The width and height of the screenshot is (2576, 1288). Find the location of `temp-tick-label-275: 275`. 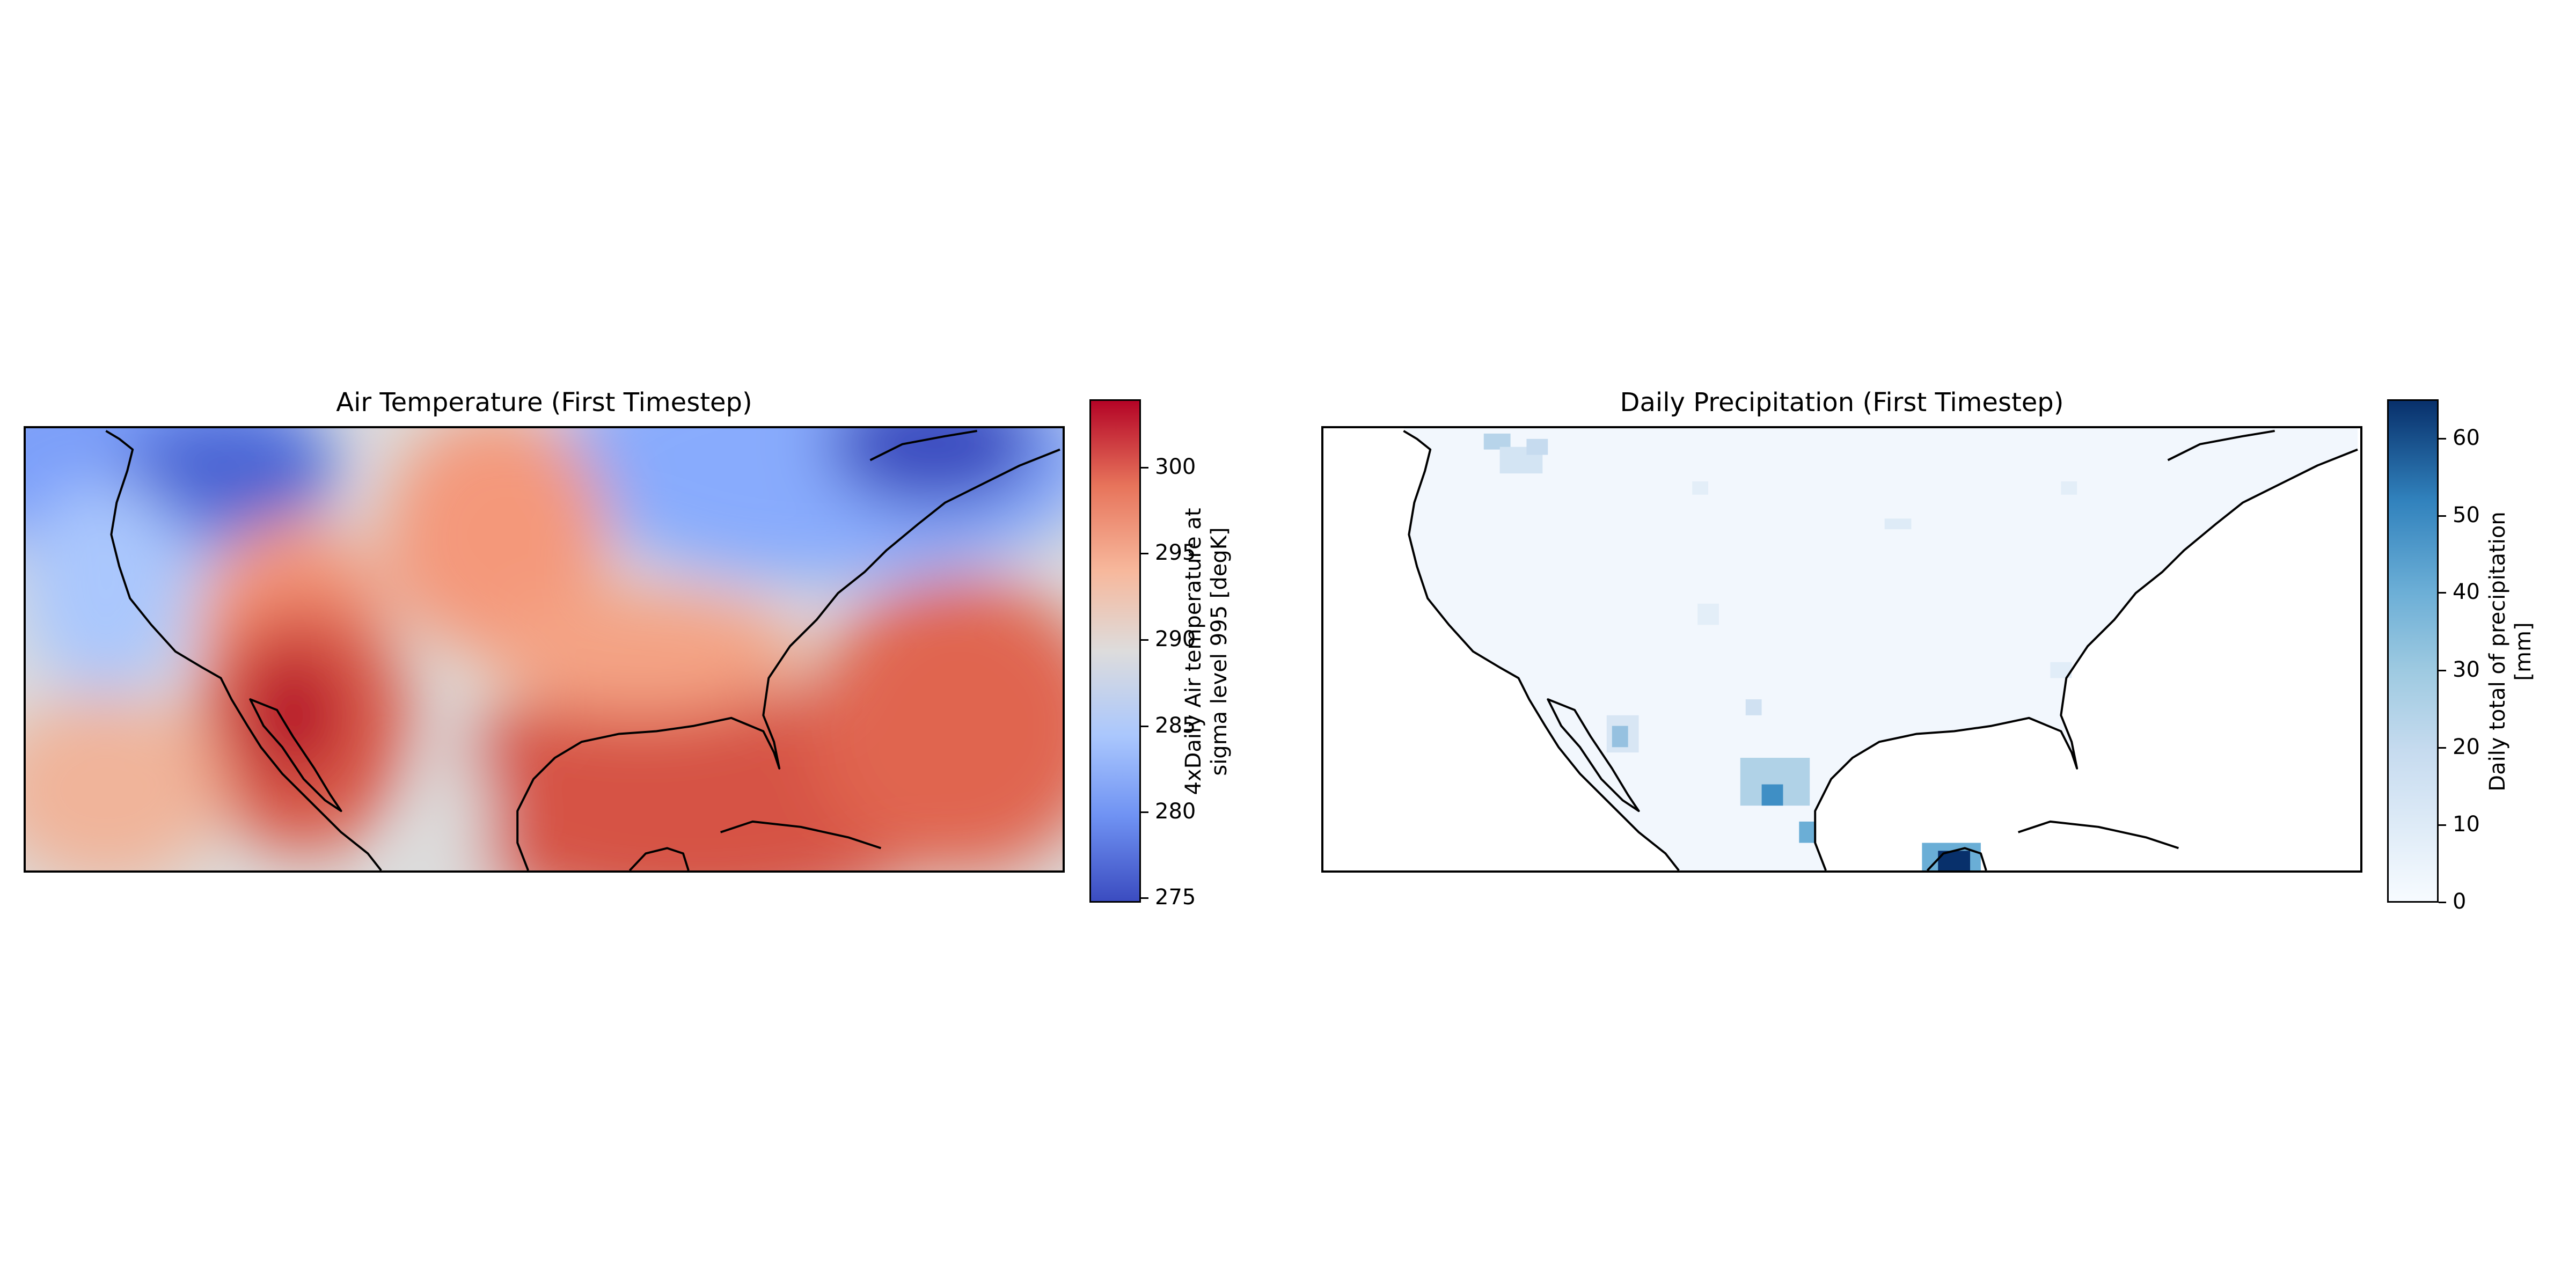

temp-tick-label-275: 275 is located at coordinates (1175, 897).